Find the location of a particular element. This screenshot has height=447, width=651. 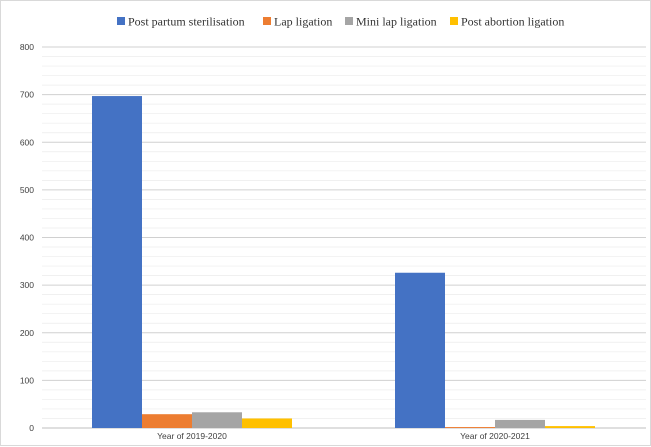

legend-item: Post partum sterilisation is located at coordinates (181, 22).